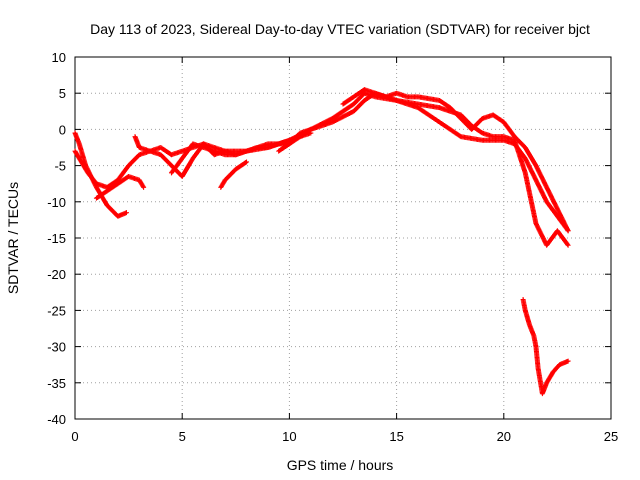  Describe the element at coordinates (56, 202) in the screenshot. I see `y-tick-label: -10` at that location.